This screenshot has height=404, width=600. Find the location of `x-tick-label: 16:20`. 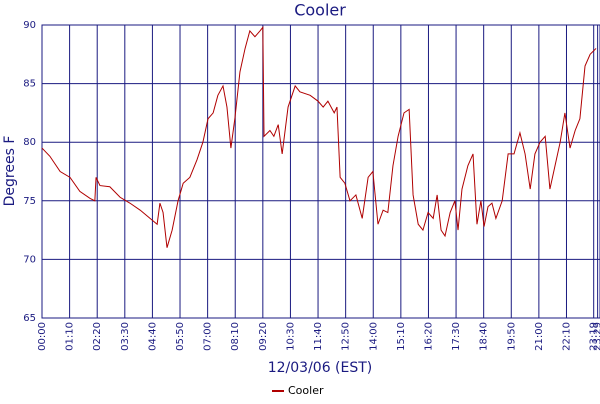

x-tick-label: 16:20 is located at coordinates (428, 336).